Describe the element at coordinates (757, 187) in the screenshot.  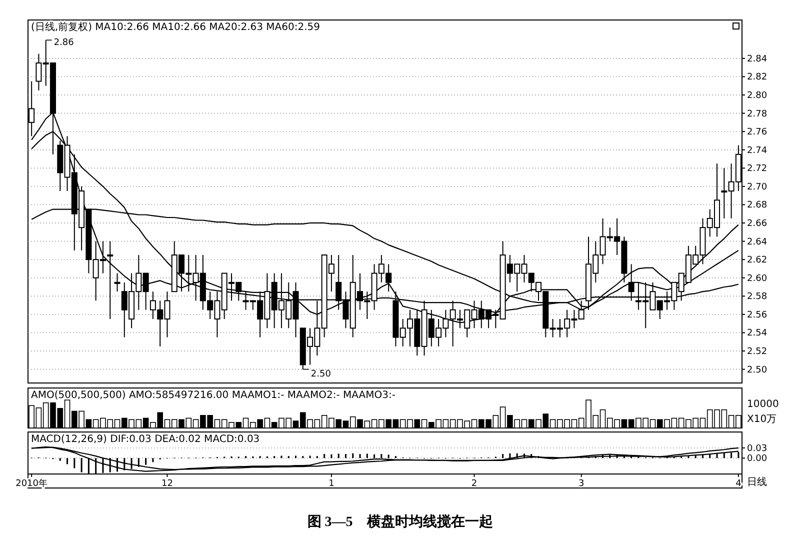
I see `y-tick-label: 2.70` at that location.